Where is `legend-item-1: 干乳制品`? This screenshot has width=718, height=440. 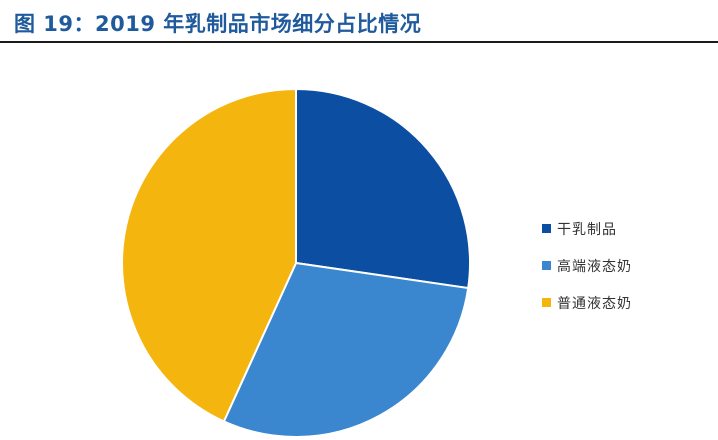 legend-item-1: 干乳制品 is located at coordinates (587, 228).